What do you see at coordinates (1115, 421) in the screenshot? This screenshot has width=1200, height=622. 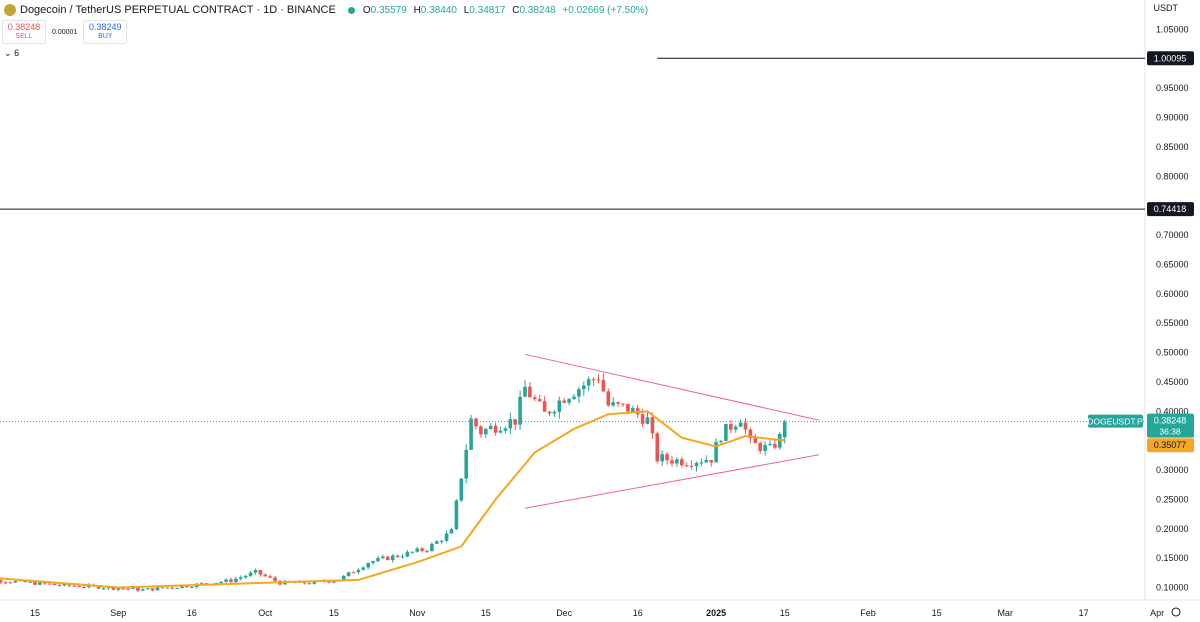 I see `symbol-badge` at bounding box center [1115, 421].